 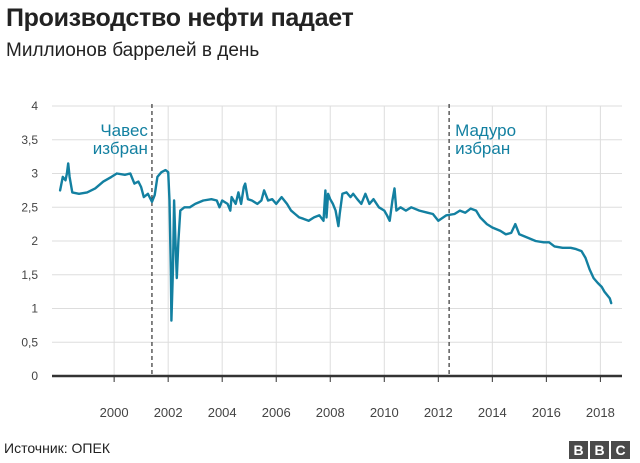 I want to click on y-tick-label: 0,5, so click(x=29, y=342).